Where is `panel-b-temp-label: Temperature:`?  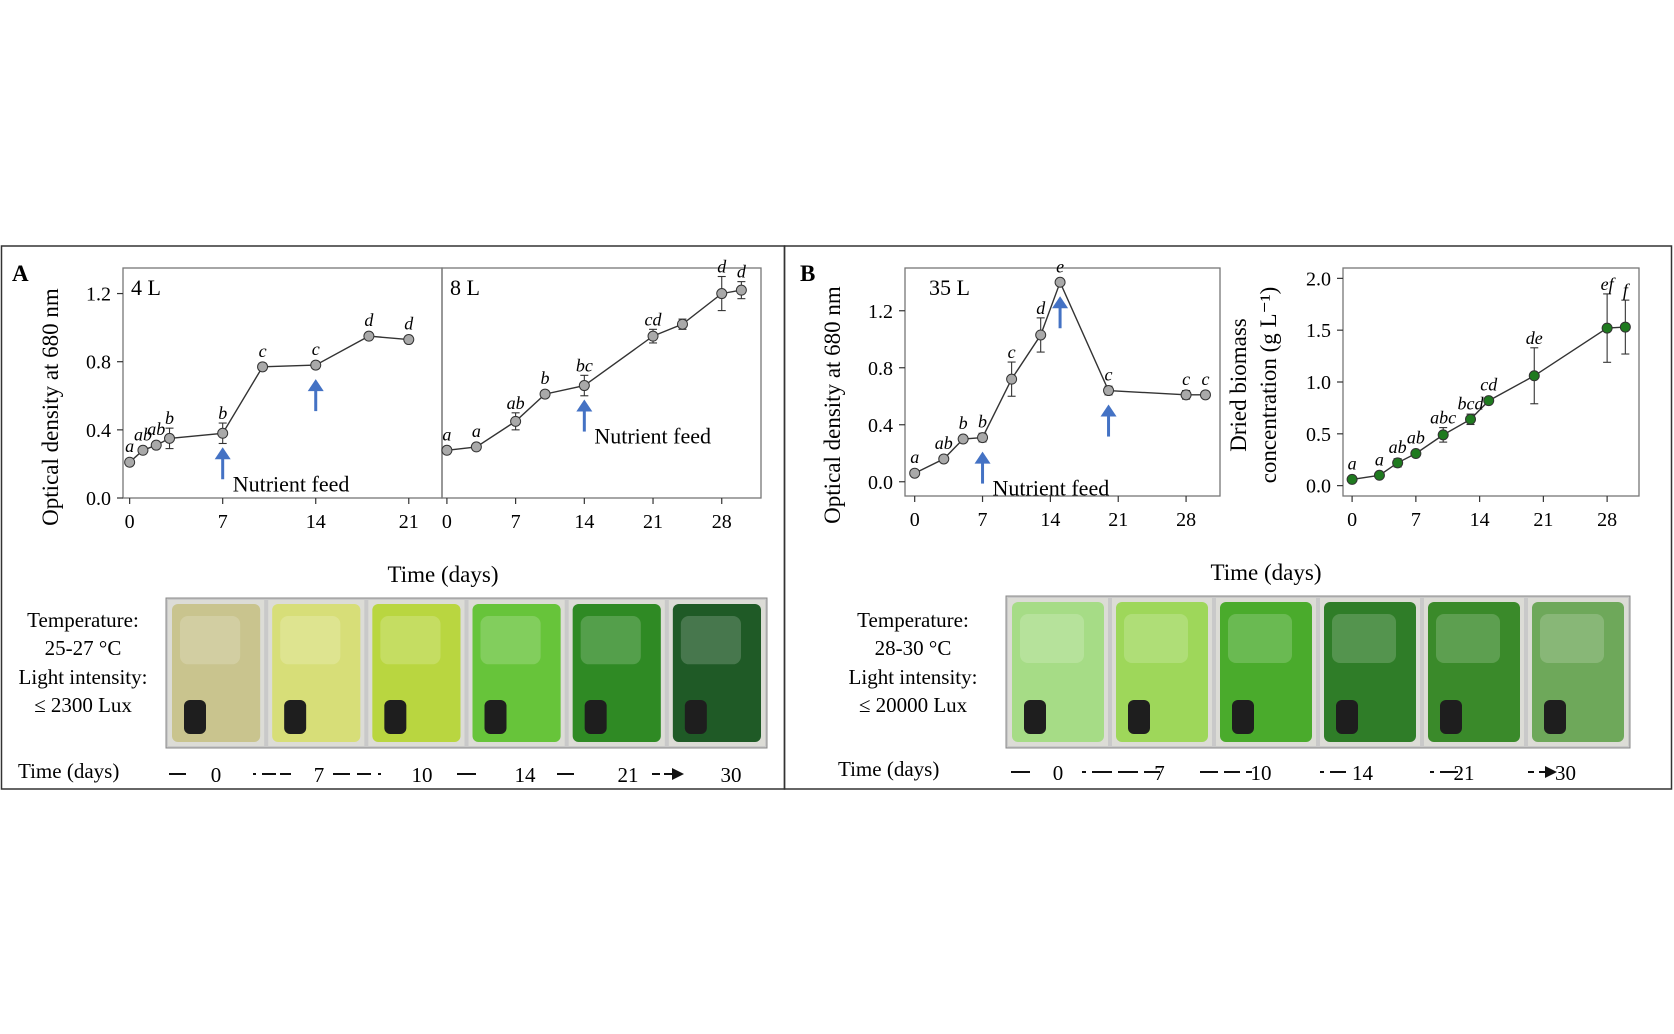
panel-b-temp-label: Temperature: is located at coordinates (913, 620).